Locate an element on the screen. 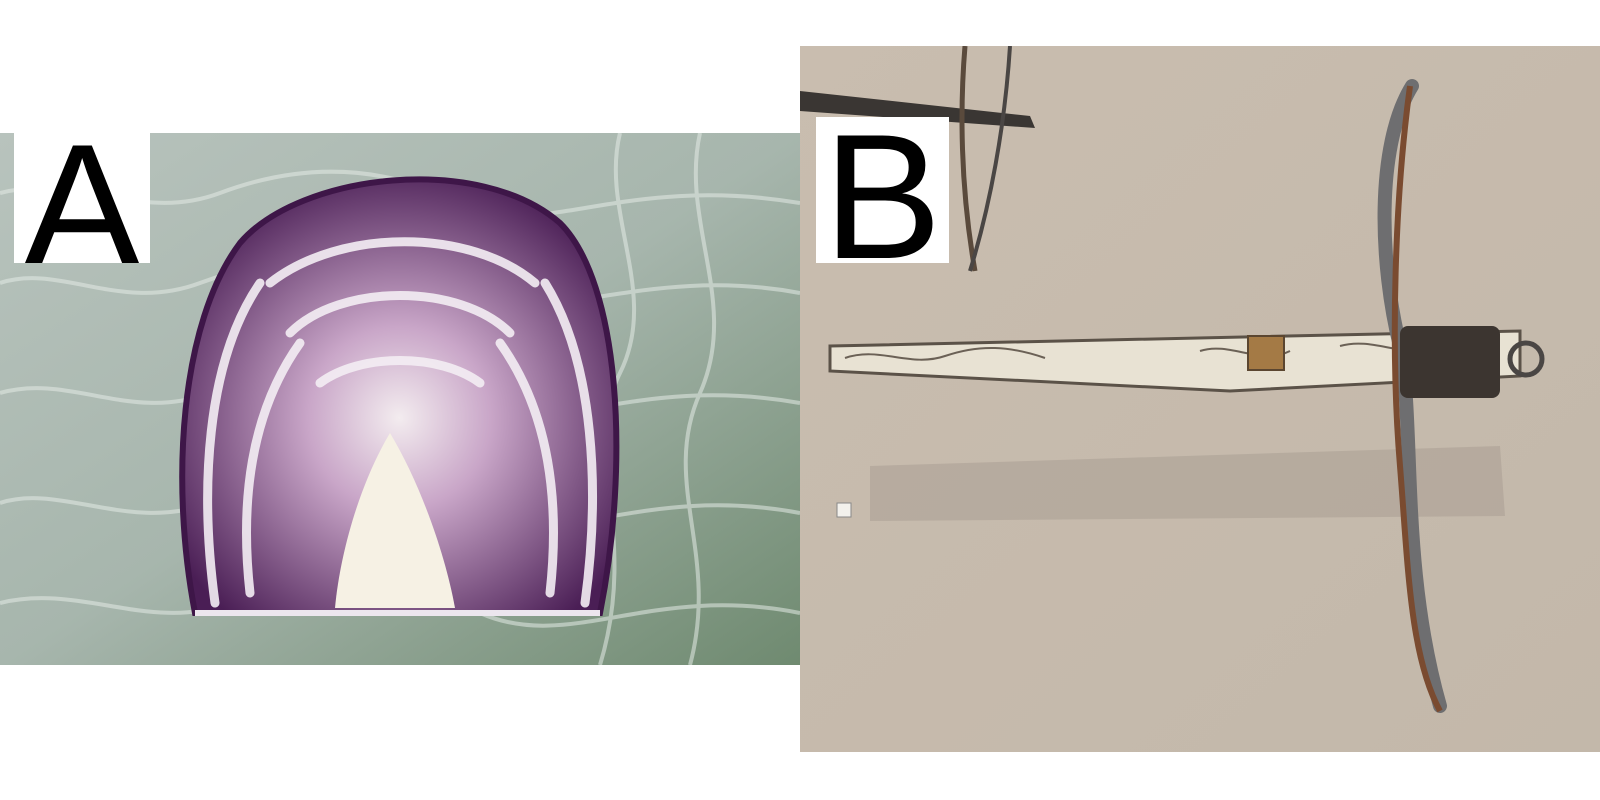 The width and height of the screenshot is (1600, 800). cabbage-core is located at coordinates (395, 520).